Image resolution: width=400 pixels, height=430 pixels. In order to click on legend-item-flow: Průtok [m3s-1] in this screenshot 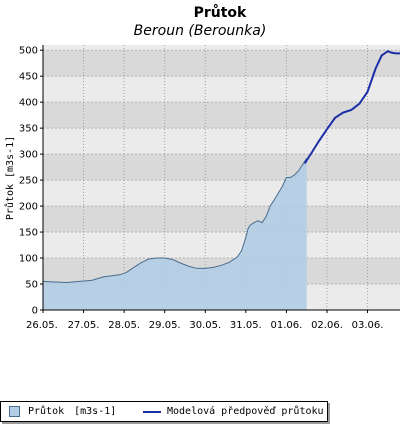, I will do `click(62, 411)`.